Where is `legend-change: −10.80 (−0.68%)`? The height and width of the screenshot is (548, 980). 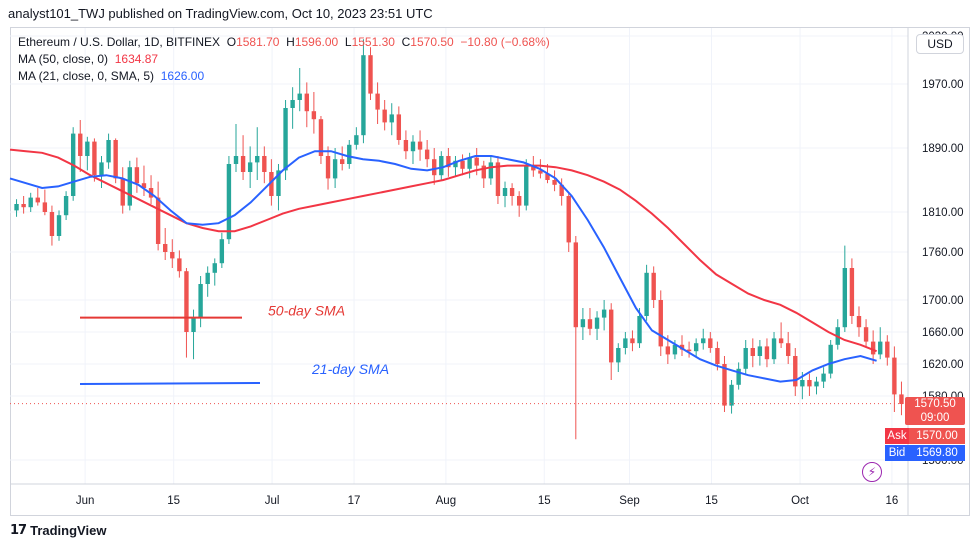 legend-change: −10.80 (−0.68%) is located at coordinates (505, 42).